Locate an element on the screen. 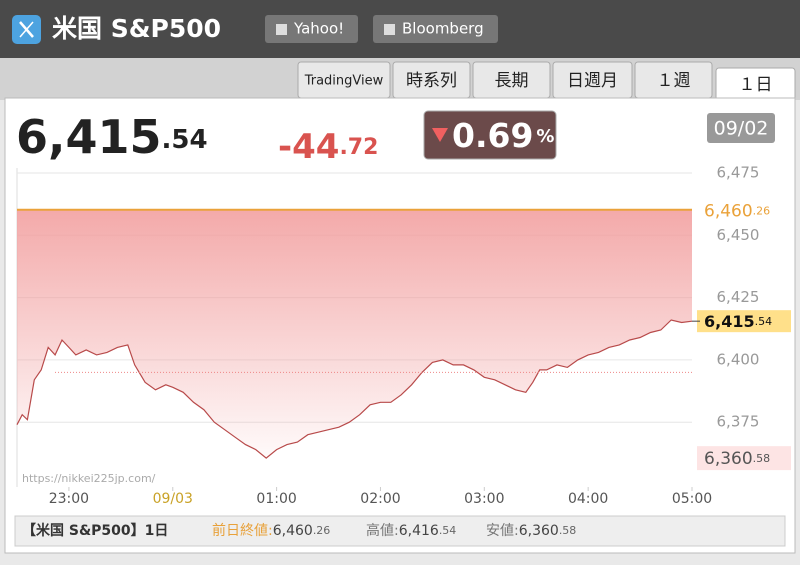 This screenshot has height=565, width=800. footer-name: 【米国 S&P500】1日 is located at coordinates (95, 530).